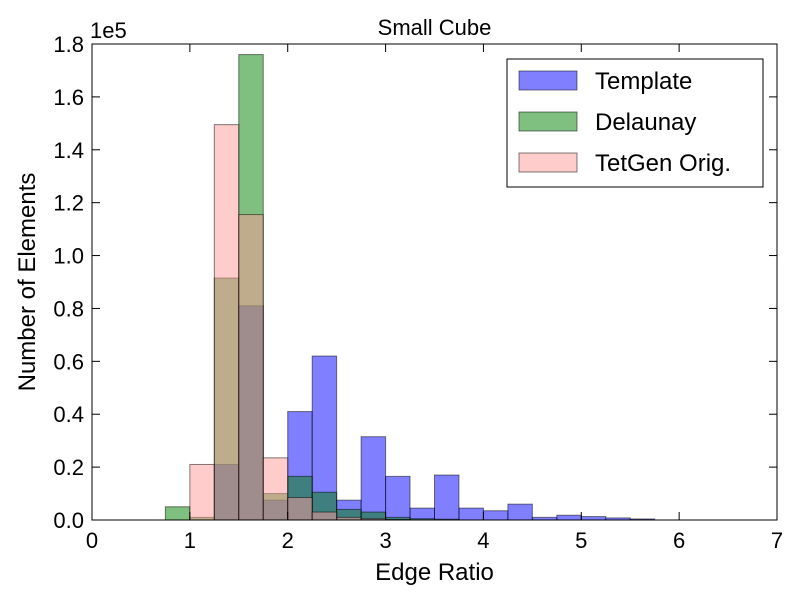 The width and height of the screenshot is (800, 600). I want to click on y-axis-multiplier: 1e5, so click(108, 30).